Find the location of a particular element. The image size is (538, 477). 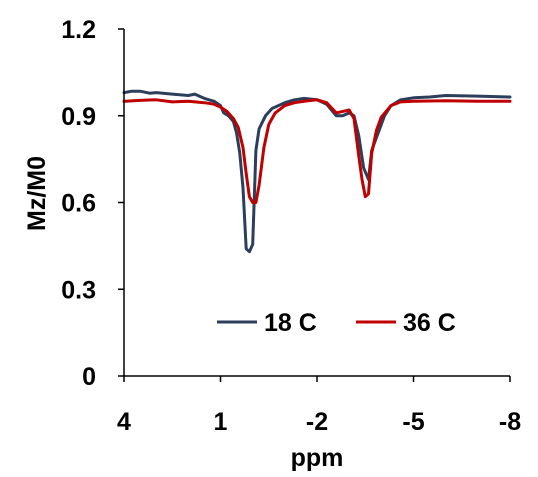

y-tick-label: 0.3 is located at coordinates (78, 290).